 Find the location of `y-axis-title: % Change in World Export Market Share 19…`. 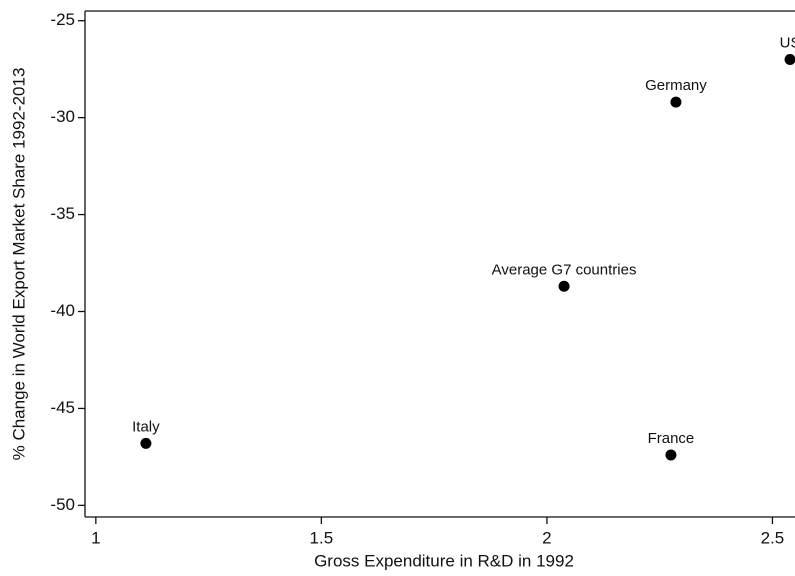

y-axis-title: % Change in World Export Market Share 19… is located at coordinates (18, 264).